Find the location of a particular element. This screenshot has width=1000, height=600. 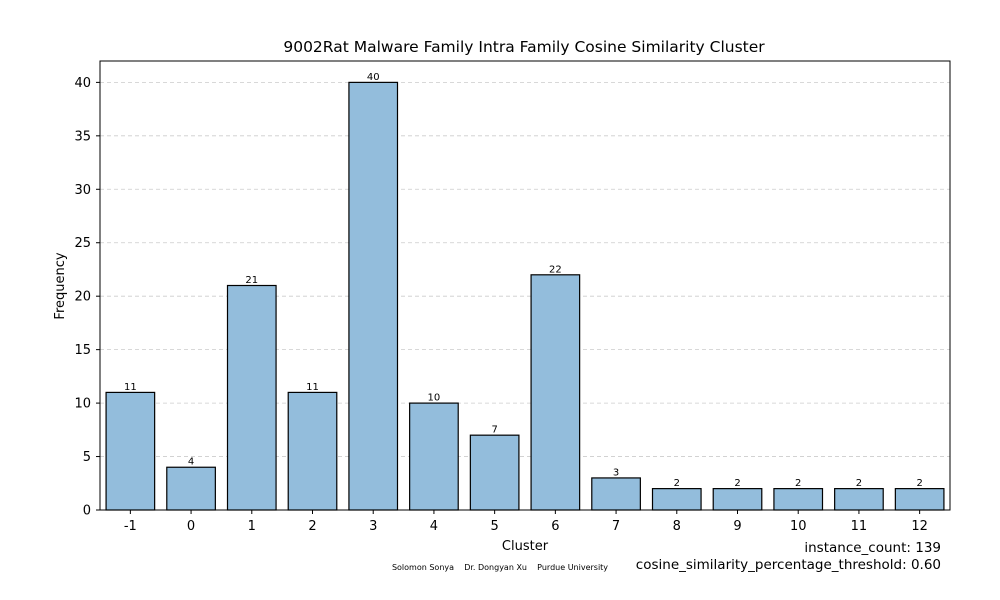

x-tick-label: 10 is located at coordinates (798, 526).